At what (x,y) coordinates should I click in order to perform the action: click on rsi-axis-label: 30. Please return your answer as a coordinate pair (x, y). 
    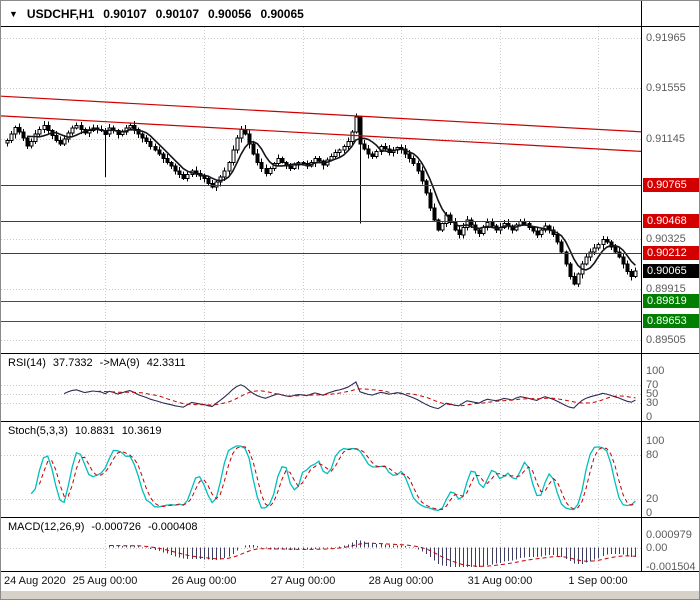
    Looking at the image, I should click on (652, 403).